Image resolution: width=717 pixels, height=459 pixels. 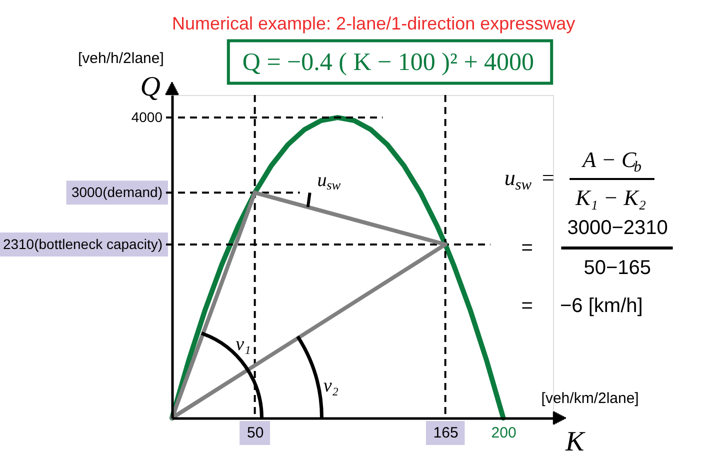 I want to click on y-tick-label: 3000(demand), so click(x=116, y=192).